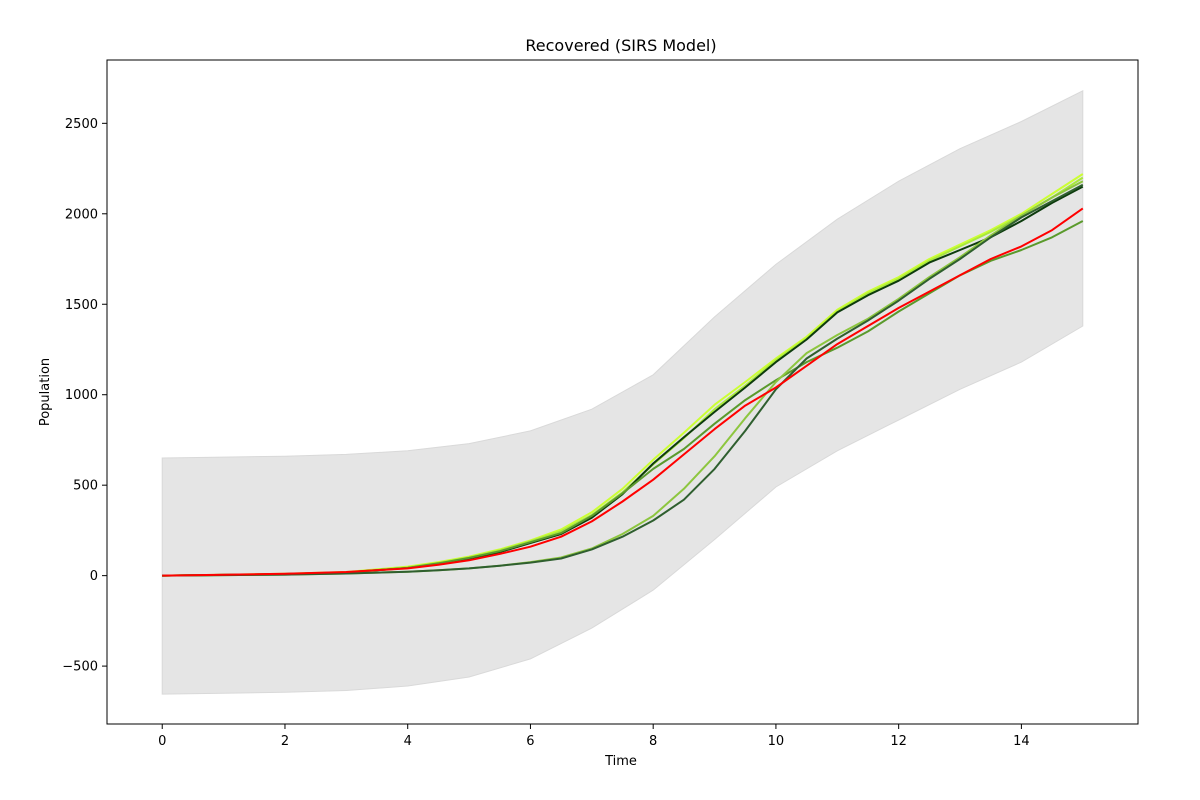 The height and width of the screenshot is (800, 1200). Describe the element at coordinates (80, 667) in the screenshot. I see `y-tick-label: −500` at that location.